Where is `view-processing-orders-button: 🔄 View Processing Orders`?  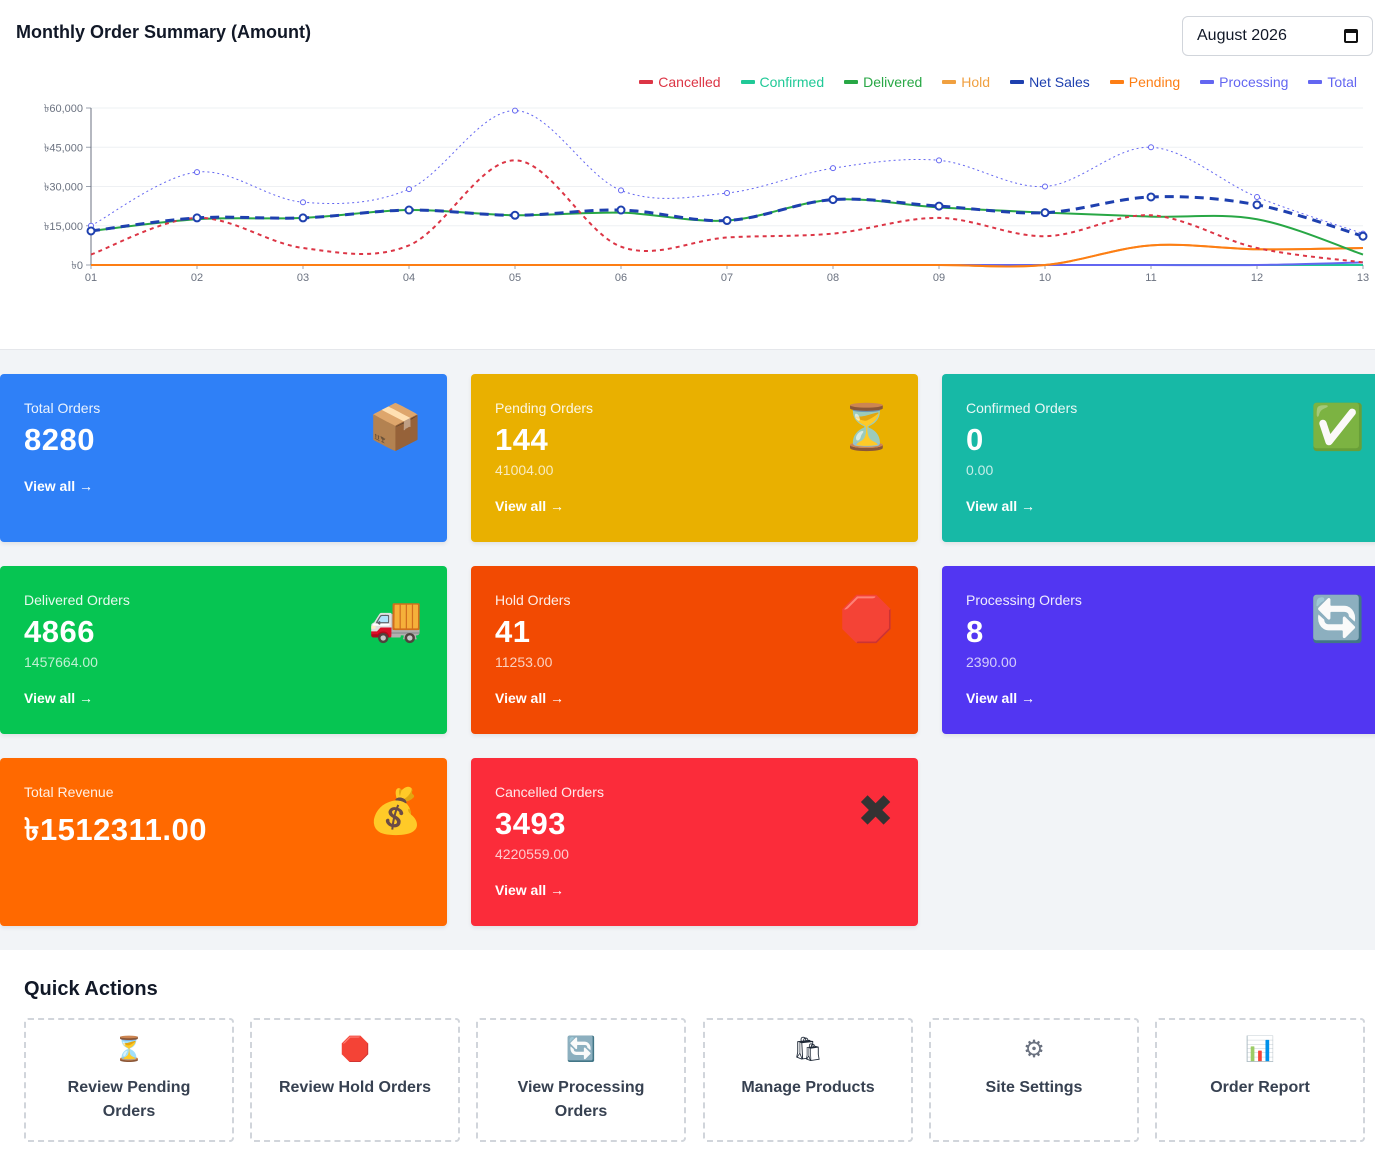
view-processing-orders-button: 🔄 View Processing Orders is located at coordinates (581, 1080).